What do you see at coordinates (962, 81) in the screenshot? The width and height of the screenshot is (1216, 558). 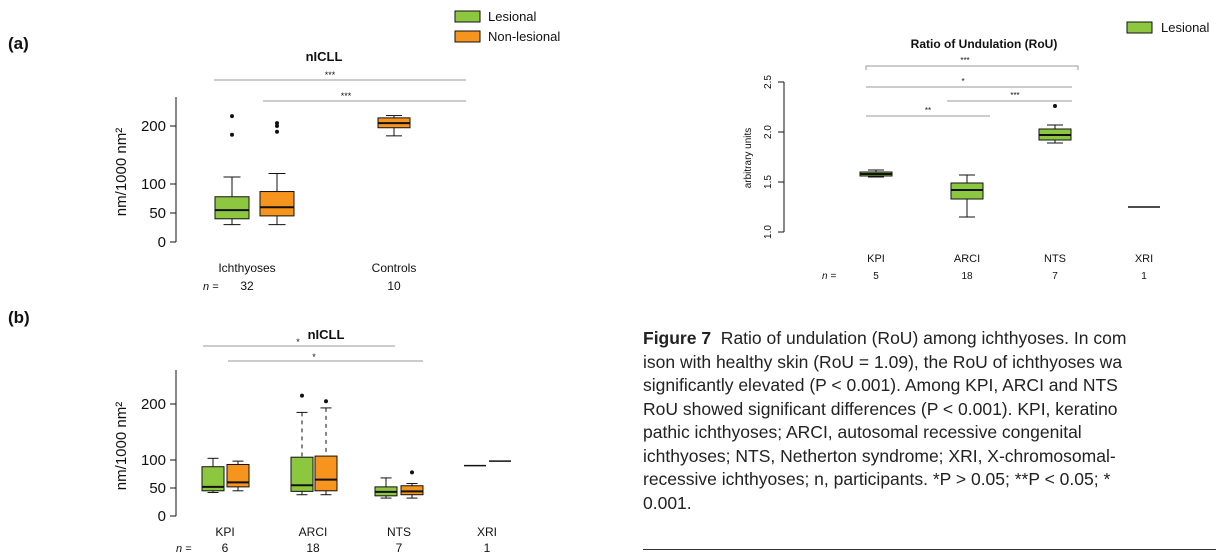 I see `sig-label-rou-2: *` at bounding box center [962, 81].